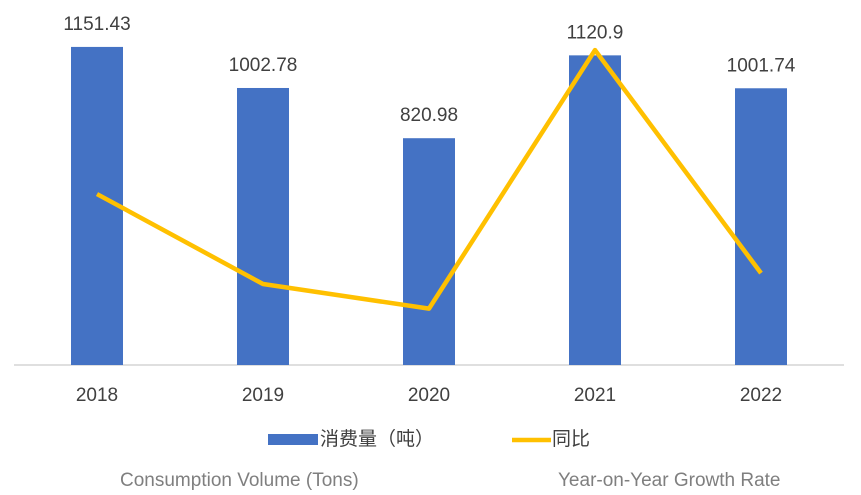 This screenshot has width=861, height=495. Describe the element at coordinates (97, 395) in the screenshot. I see `x-tick-label: 2018` at that location.